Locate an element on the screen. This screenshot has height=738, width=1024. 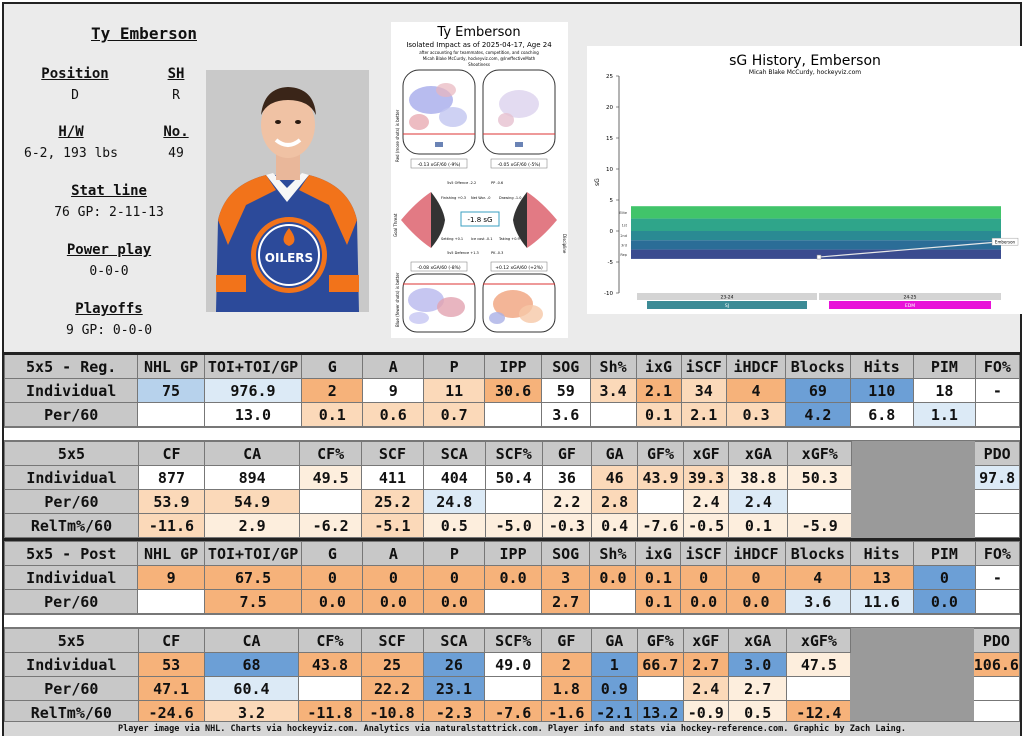
sg-chart-title: sG History, Emberson is located at coordinates (805, 61).